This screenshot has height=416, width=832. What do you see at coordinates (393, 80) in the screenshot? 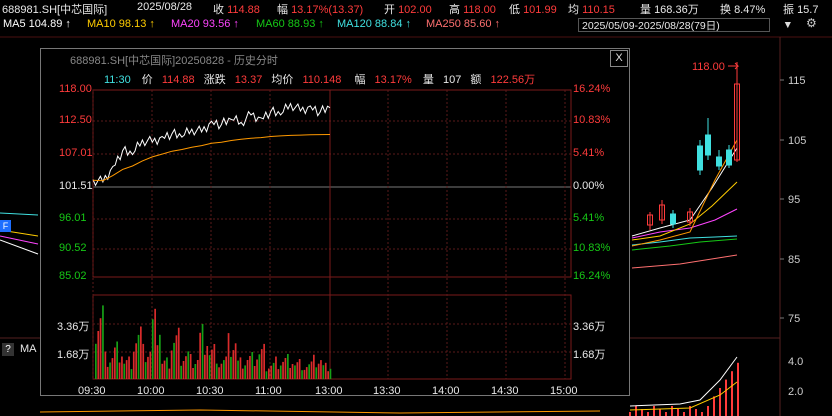
I see `info-pct: 13.17%` at bounding box center [393, 80].